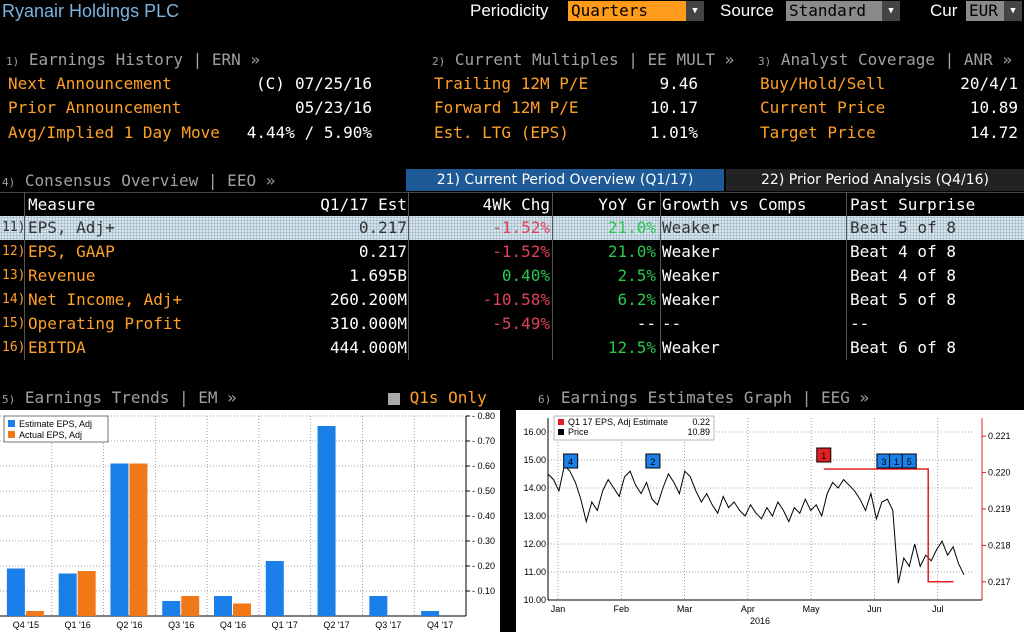  Describe the element at coordinates (824, 455) in the screenshot. I see `event-marker` at that location.